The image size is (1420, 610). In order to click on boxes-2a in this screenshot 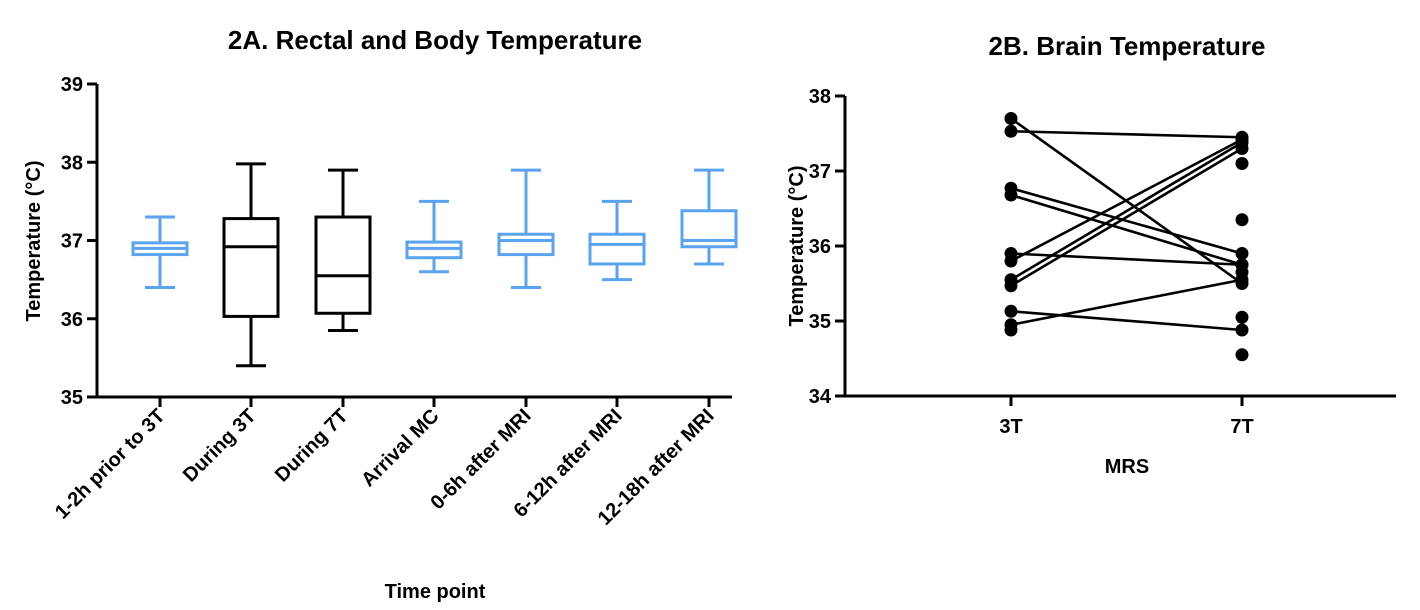, I will do `click(434, 265)`.